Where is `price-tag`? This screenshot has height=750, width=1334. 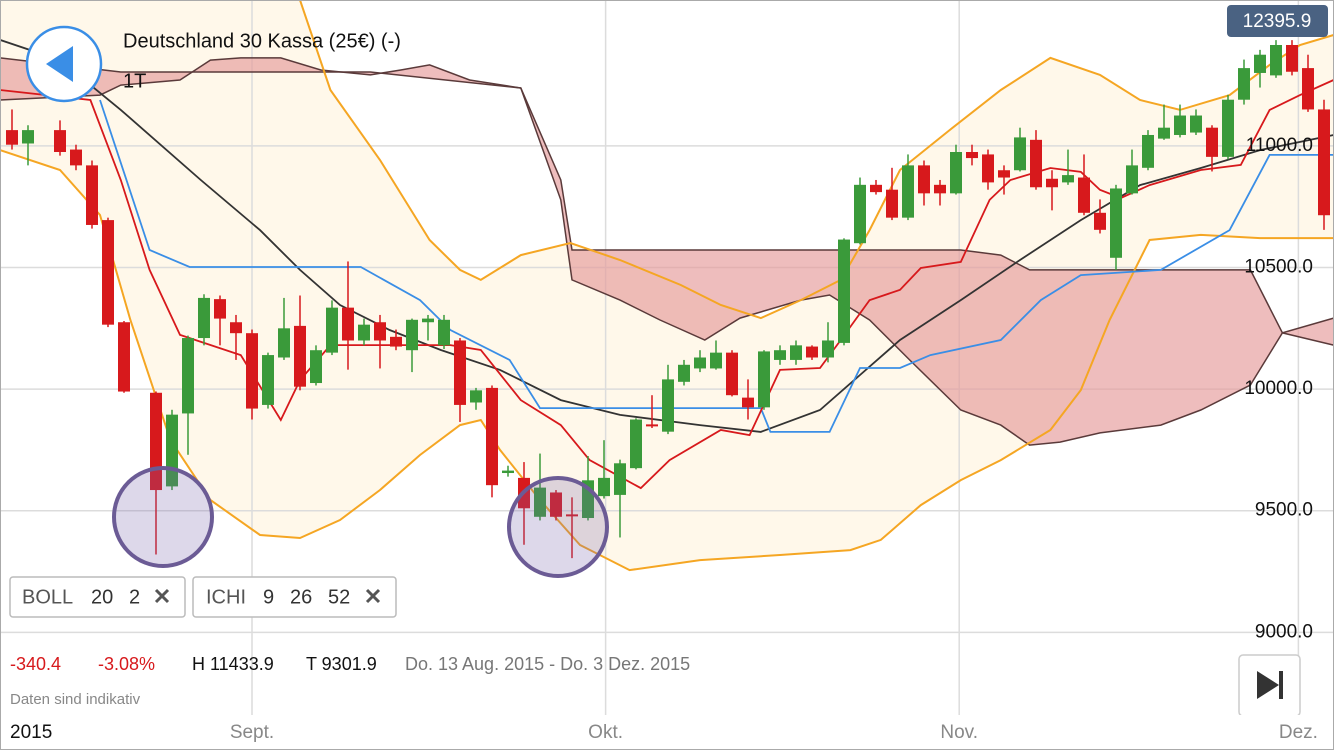
price-tag is located at coordinates (1277, 21).